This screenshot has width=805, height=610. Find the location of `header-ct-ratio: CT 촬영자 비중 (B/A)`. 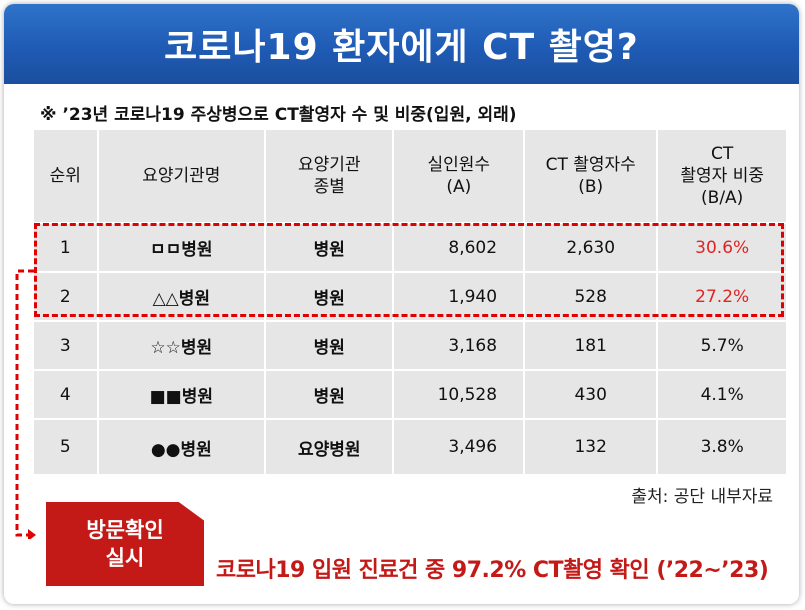

header-ct-ratio: CT 촬영자 비중 (B/A) is located at coordinates (722, 176).